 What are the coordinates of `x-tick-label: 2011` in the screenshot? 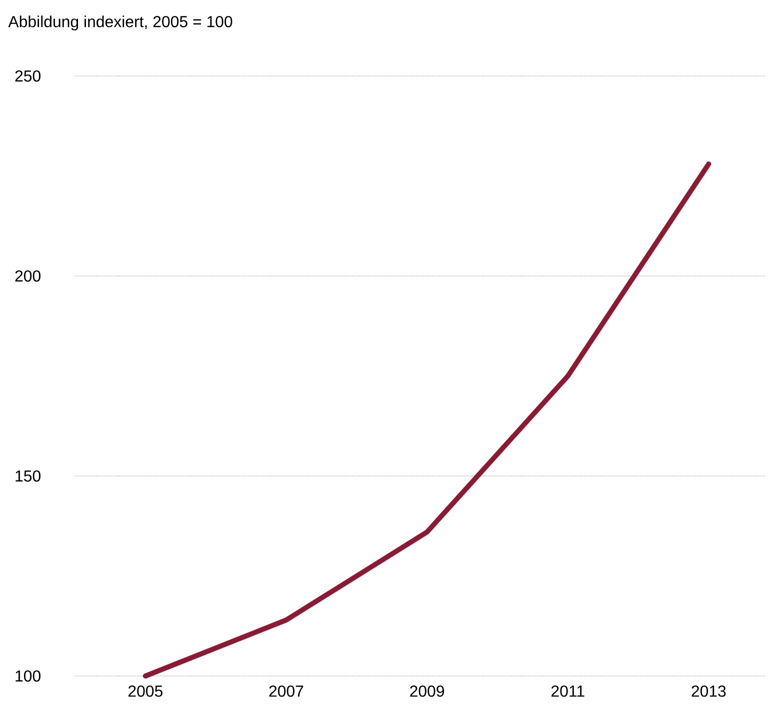 It's located at (568, 691).